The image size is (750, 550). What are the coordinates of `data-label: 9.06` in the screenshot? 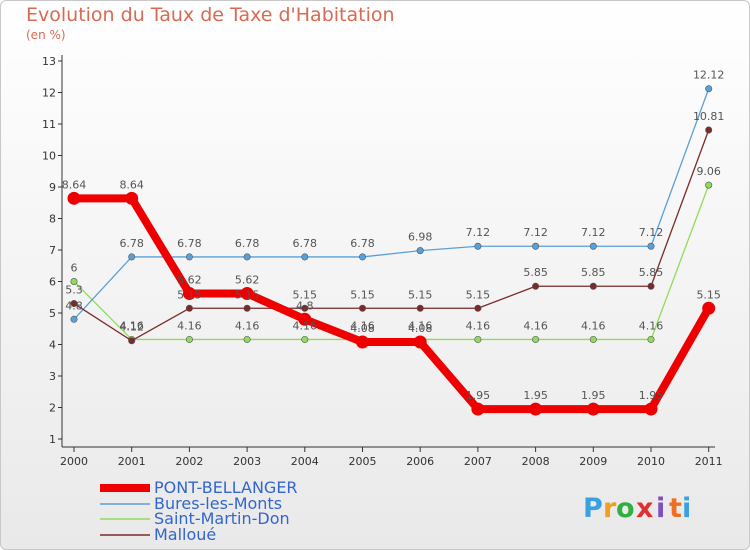 It's located at (708, 171).